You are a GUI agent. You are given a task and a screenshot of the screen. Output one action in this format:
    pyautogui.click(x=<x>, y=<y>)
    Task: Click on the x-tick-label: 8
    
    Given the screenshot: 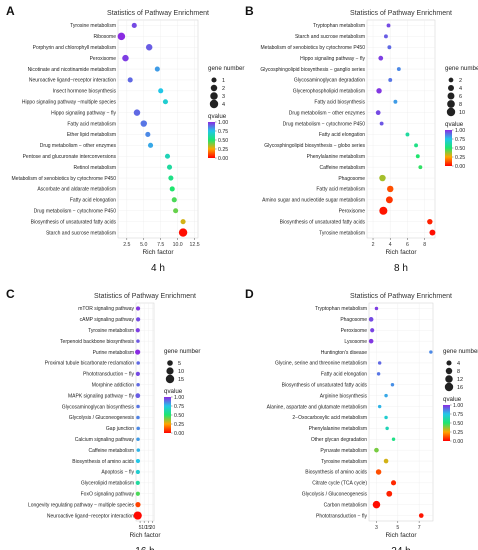 What is the action you would take?
    pyautogui.click(x=424, y=245)
    